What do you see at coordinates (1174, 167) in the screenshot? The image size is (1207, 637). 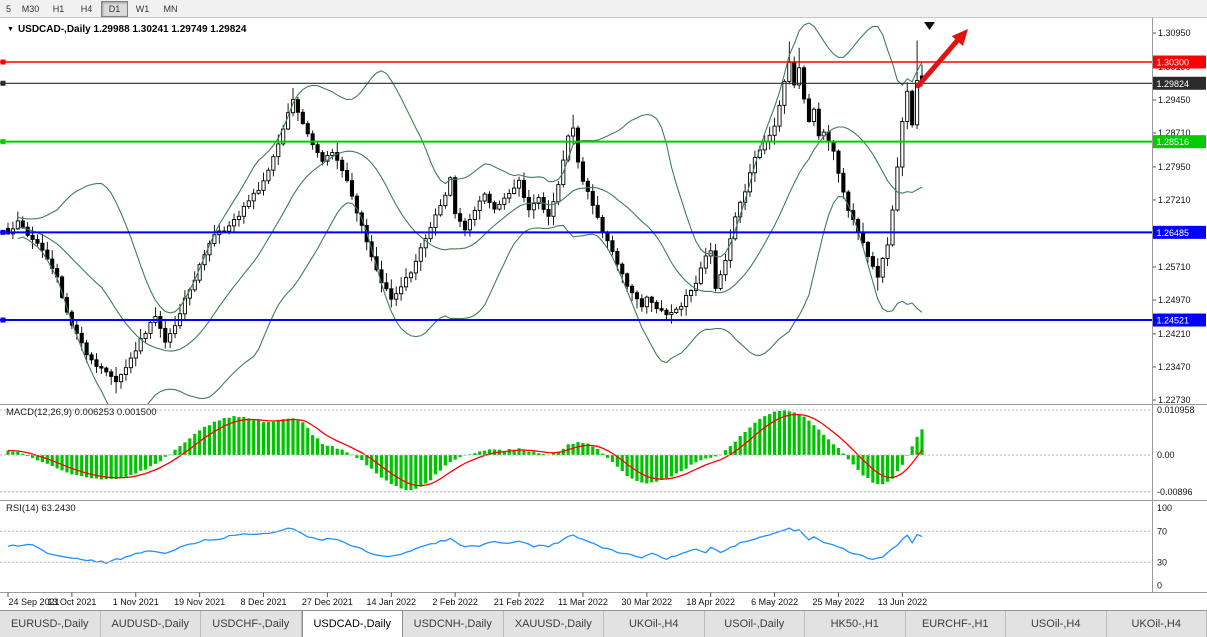 I see `svg-text: 1.27950` at bounding box center [1174, 167].